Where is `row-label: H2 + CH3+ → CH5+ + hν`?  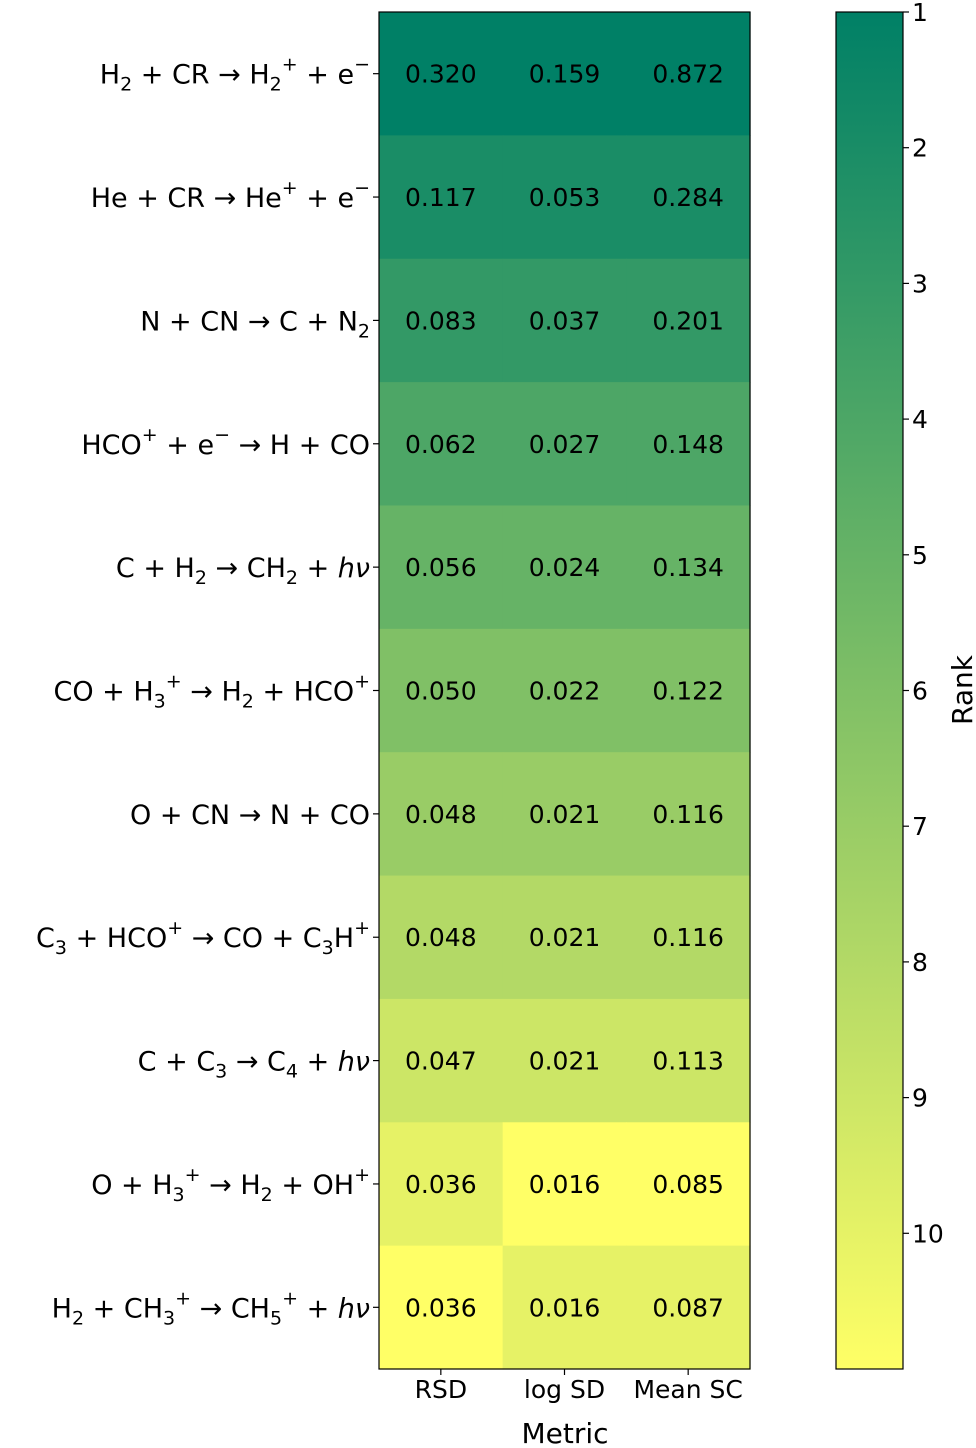 row-label: H2 + CH3+ → CH5+ + hν is located at coordinates (211, 1308).